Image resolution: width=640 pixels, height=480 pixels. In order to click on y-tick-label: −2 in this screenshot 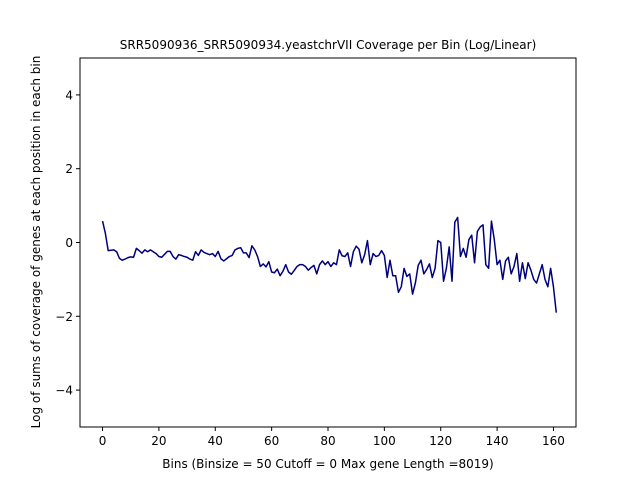, I will do `click(64, 317)`.